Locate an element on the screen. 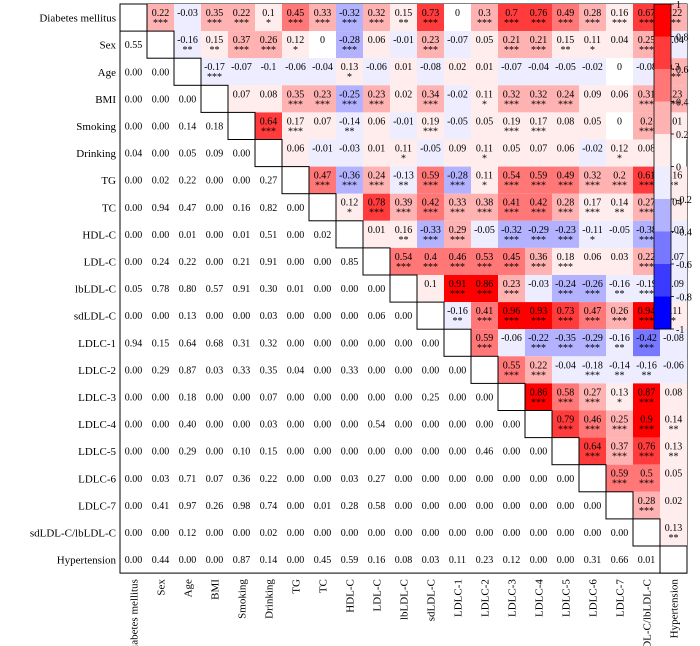 The width and height of the screenshot is (700, 646). corr-value: 0.13 is located at coordinates (620, 392).